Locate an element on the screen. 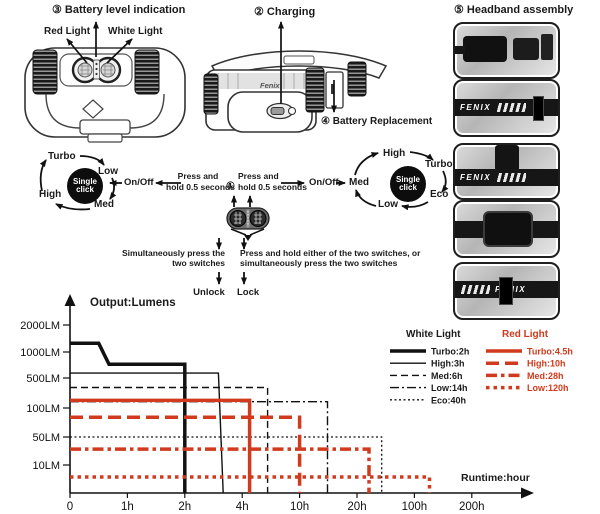 The width and height of the screenshot is (600, 514). red-light-label: Red Light is located at coordinates (67, 31).